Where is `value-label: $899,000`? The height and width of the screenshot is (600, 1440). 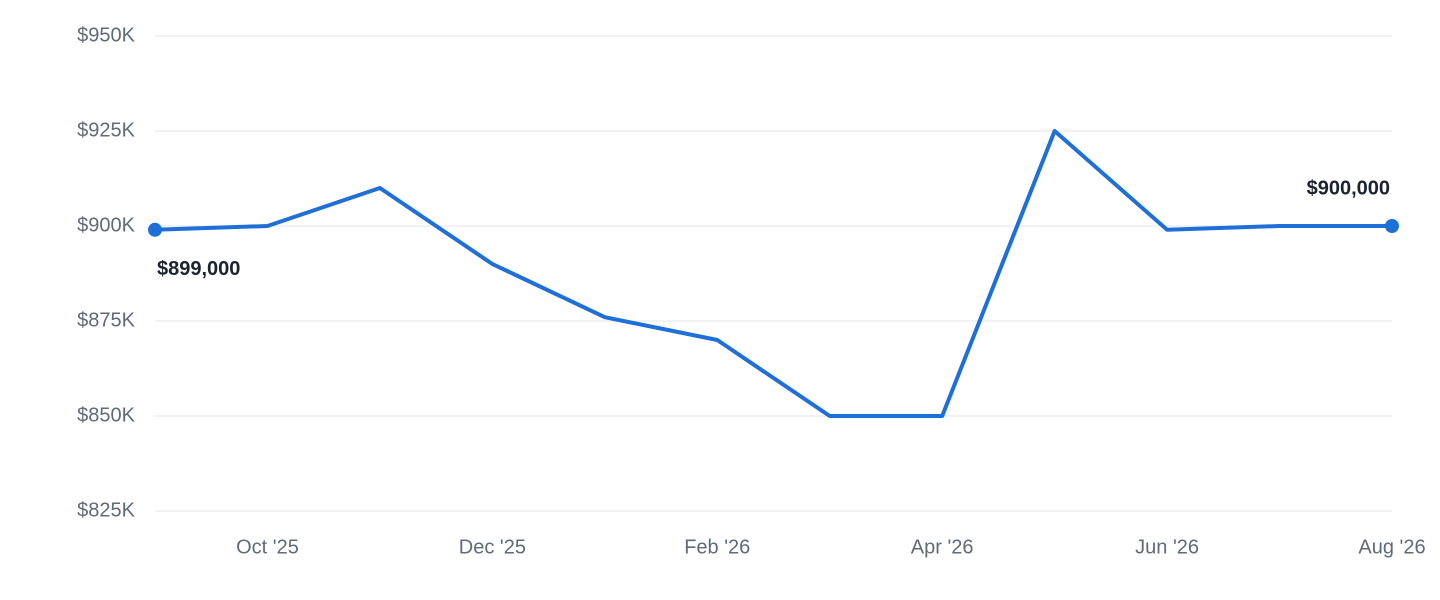
value-label: $899,000 is located at coordinates (198, 269).